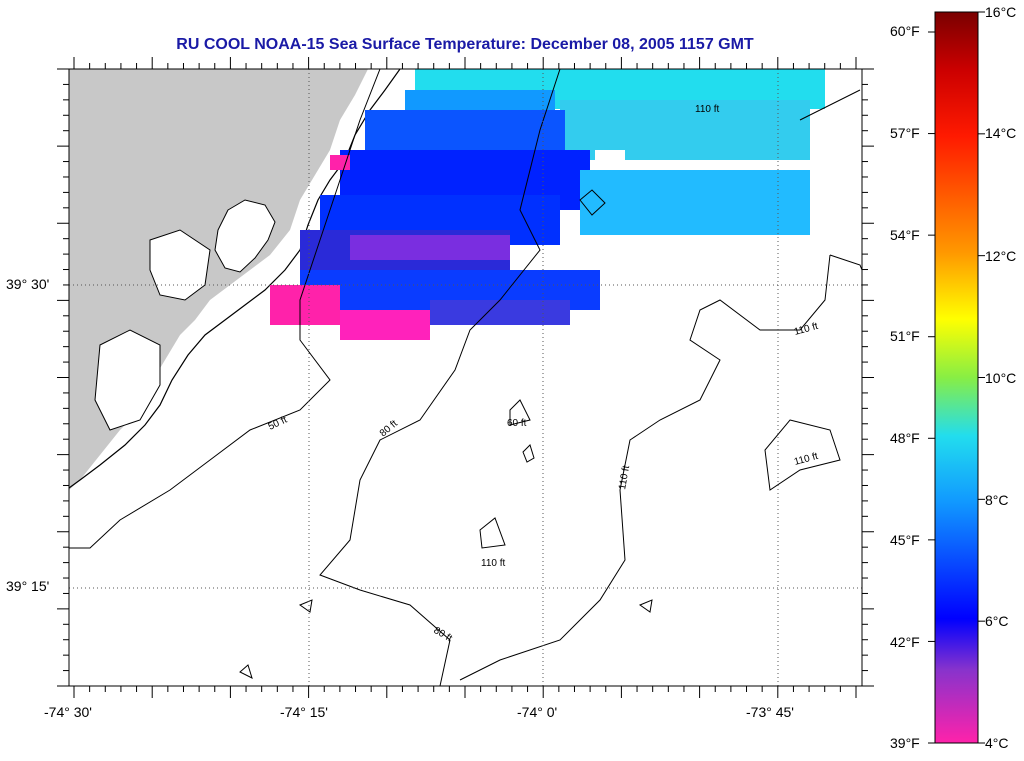  Describe the element at coordinates (537, 712) in the screenshot. I see `lon-label-74-0: -74° 0'` at that location.